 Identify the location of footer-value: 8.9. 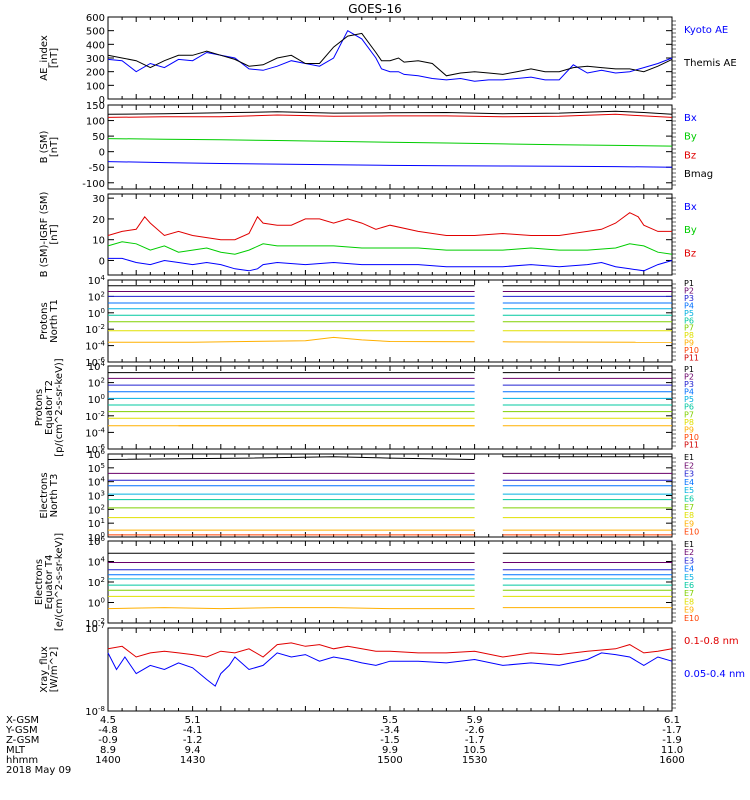
(108, 750).